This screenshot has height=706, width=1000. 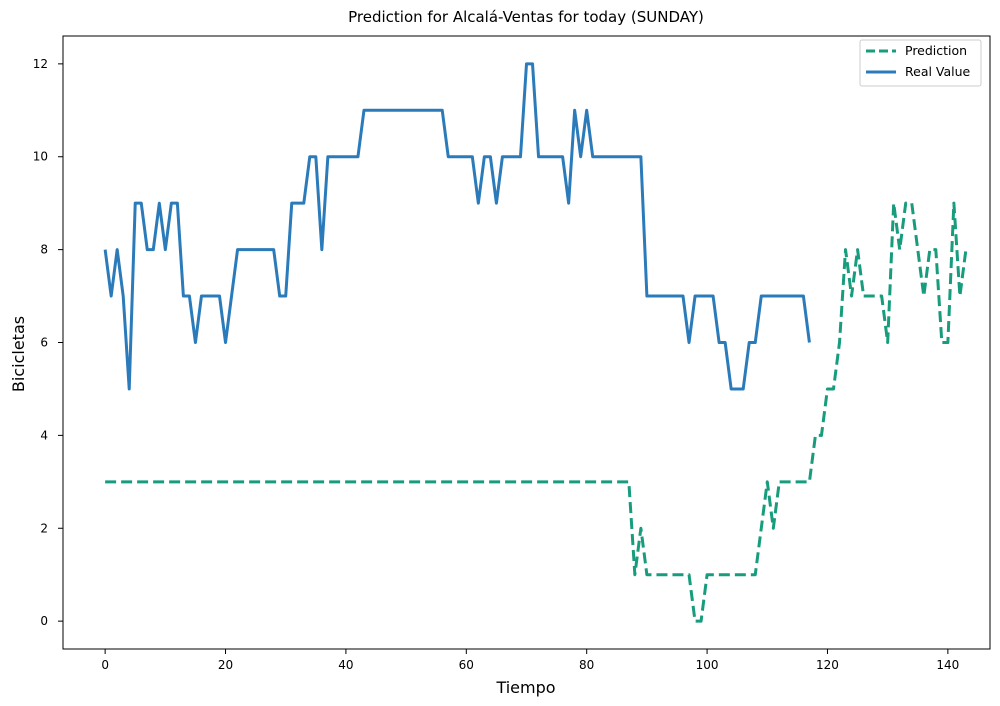 I want to click on legend-label-prediction: Prediction, so click(x=936, y=50).